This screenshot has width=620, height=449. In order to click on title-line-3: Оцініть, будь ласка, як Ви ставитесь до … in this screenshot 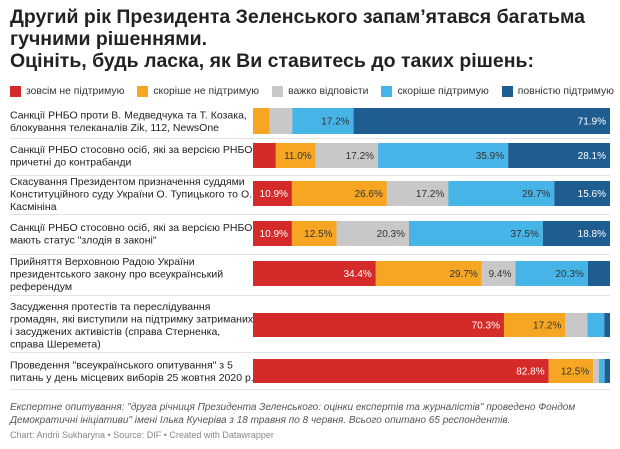, I will do `click(272, 61)`.